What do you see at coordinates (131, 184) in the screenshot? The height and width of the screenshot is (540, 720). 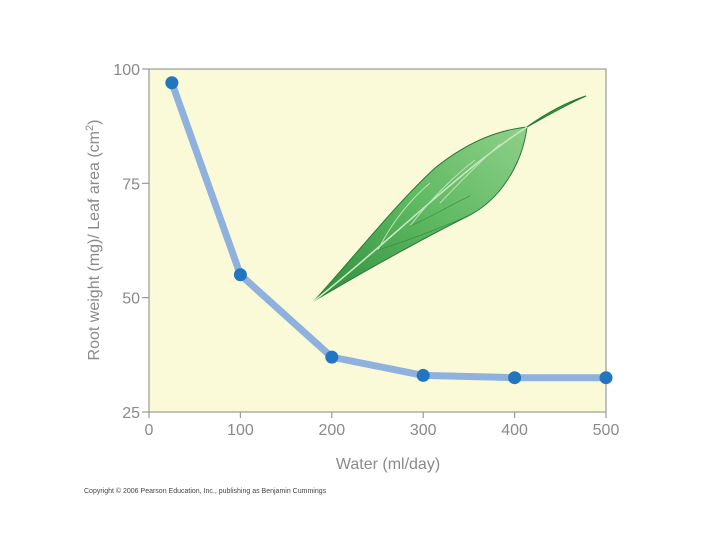 I see `y-tick-label: 75` at bounding box center [131, 184].